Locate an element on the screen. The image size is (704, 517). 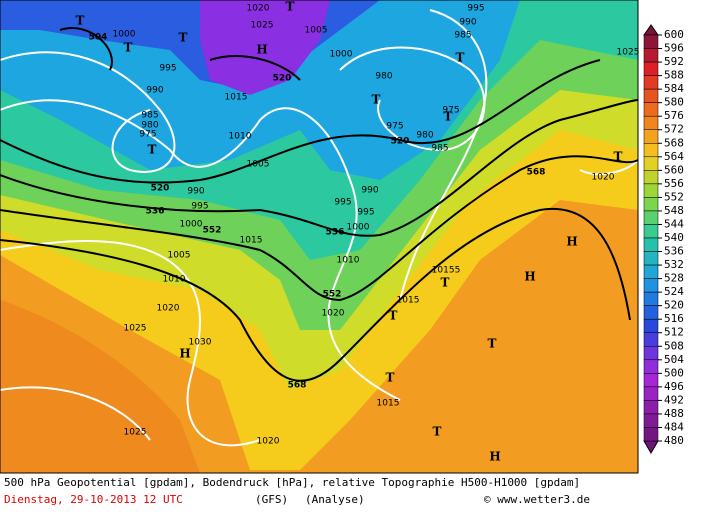
field-purple is located at coordinates (265, 47).